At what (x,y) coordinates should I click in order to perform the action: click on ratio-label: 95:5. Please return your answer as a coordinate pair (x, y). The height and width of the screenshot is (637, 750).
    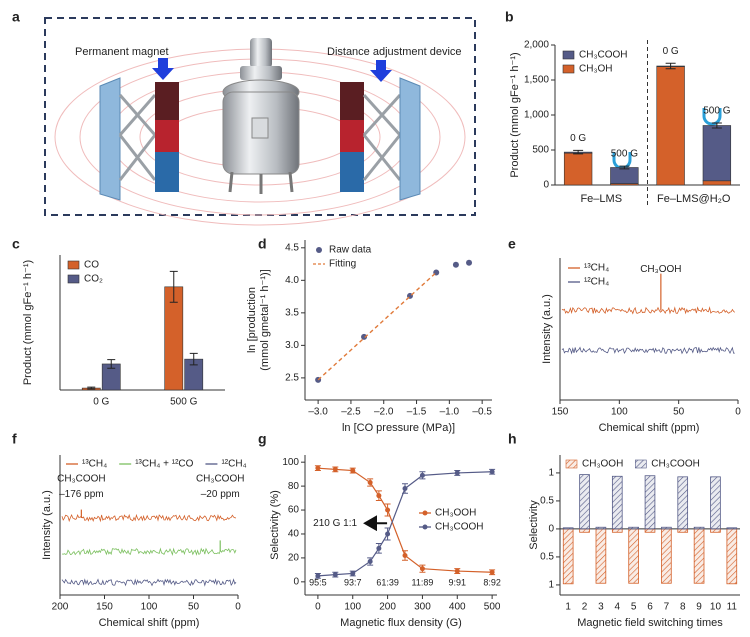
    Looking at the image, I should click on (318, 582).